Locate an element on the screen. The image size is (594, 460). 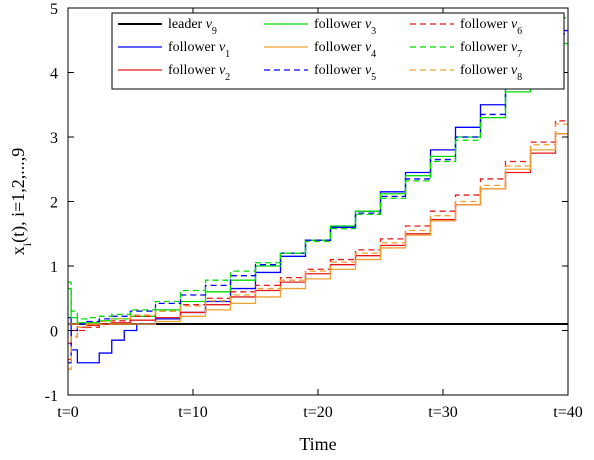
legend-label-9: leader v9 is located at coordinates (192, 27).